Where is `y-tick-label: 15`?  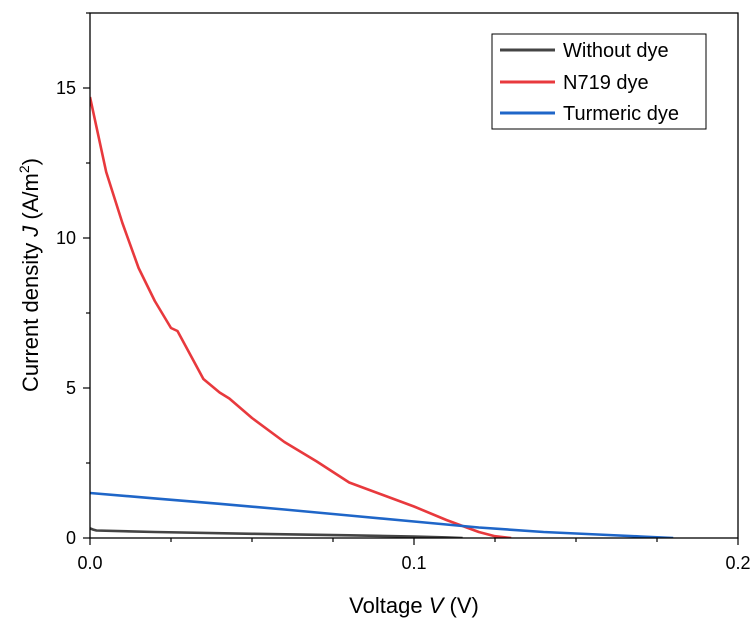 y-tick-label: 15 is located at coordinates (66, 88).